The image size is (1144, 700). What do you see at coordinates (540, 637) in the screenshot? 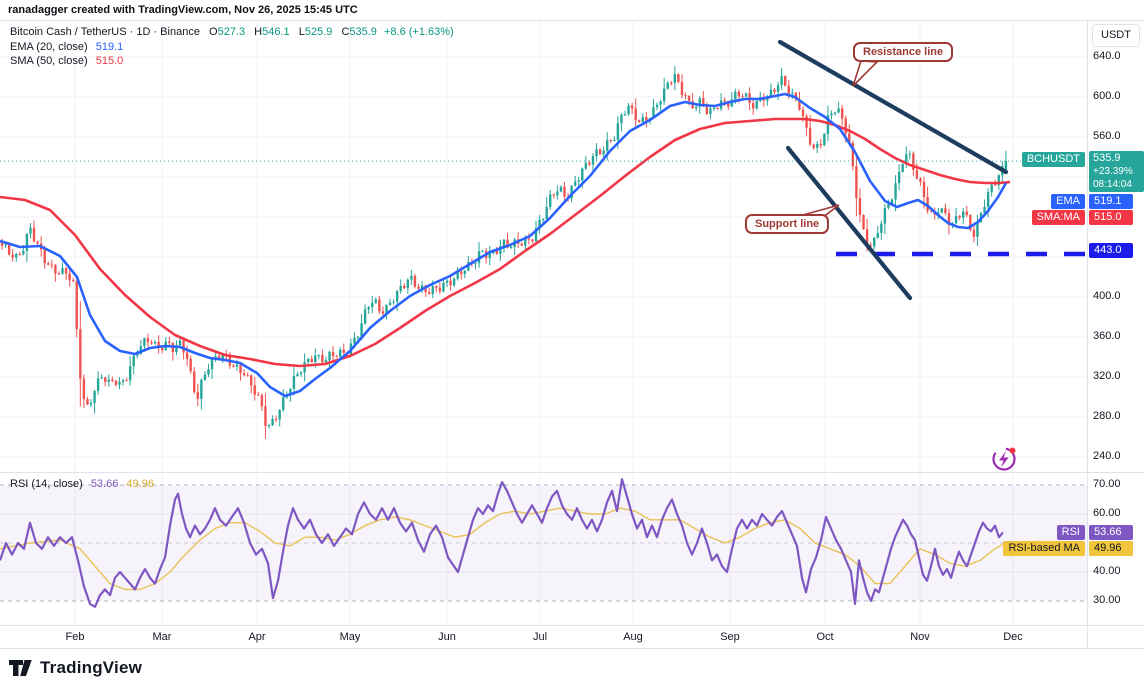
I see `month-label-jul: Jul` at bounding box center [540, 637].